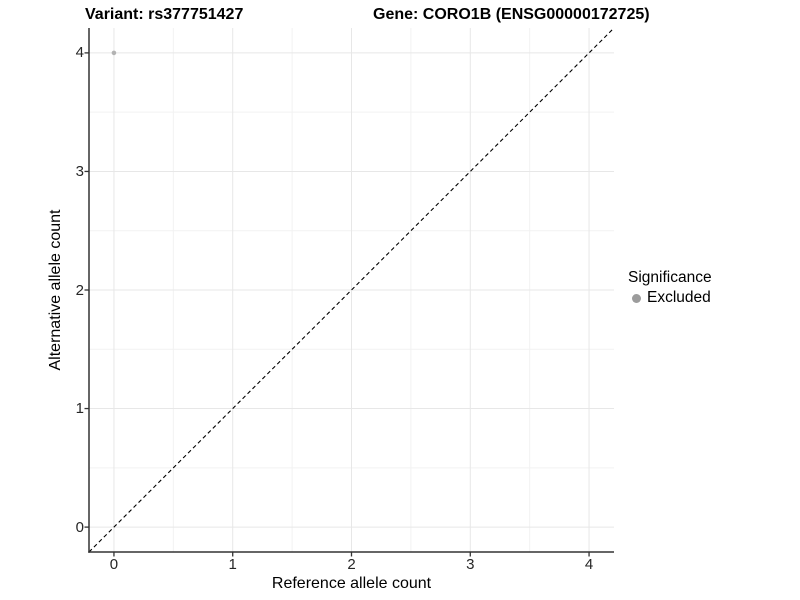 The width and height of the screenshot is (800, 600). What do you see at coordinates (114, 53) in the screenshot?
I see `data-point-excluded` at bounding box center [114, 53].